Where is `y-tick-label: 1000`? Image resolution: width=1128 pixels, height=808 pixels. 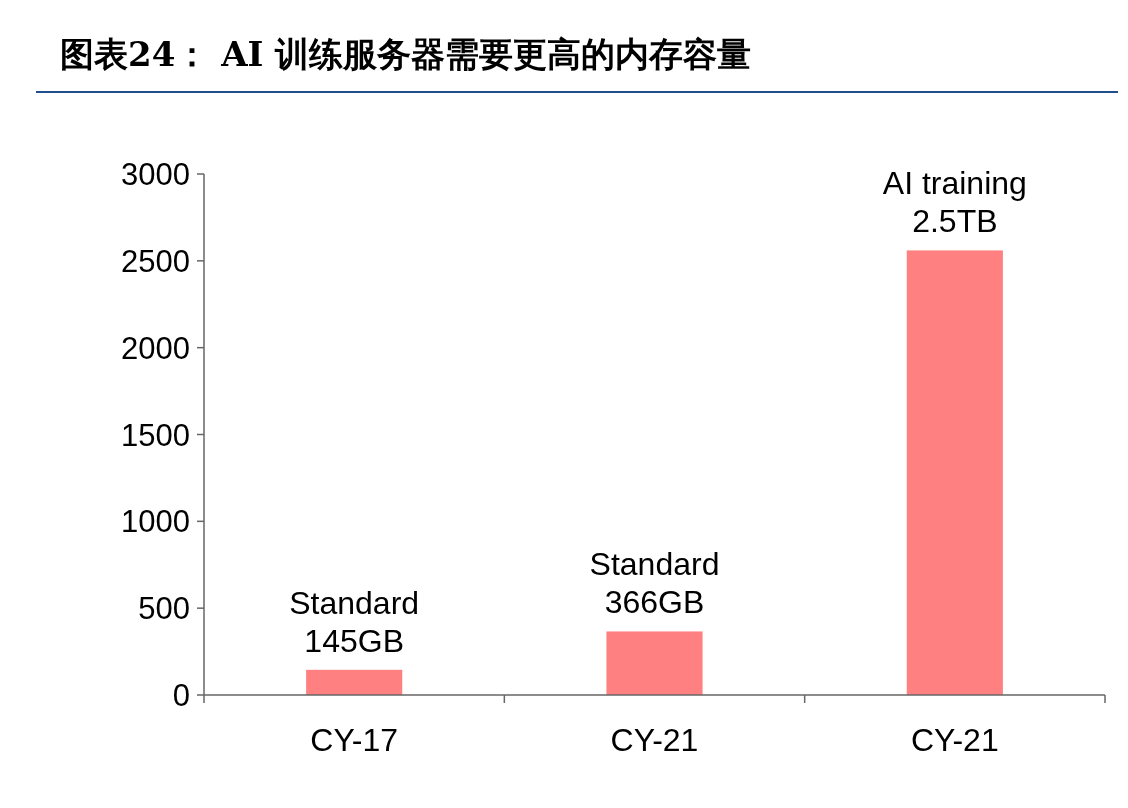 y-tick-label: 1000 is located at coordinates (155, 522).